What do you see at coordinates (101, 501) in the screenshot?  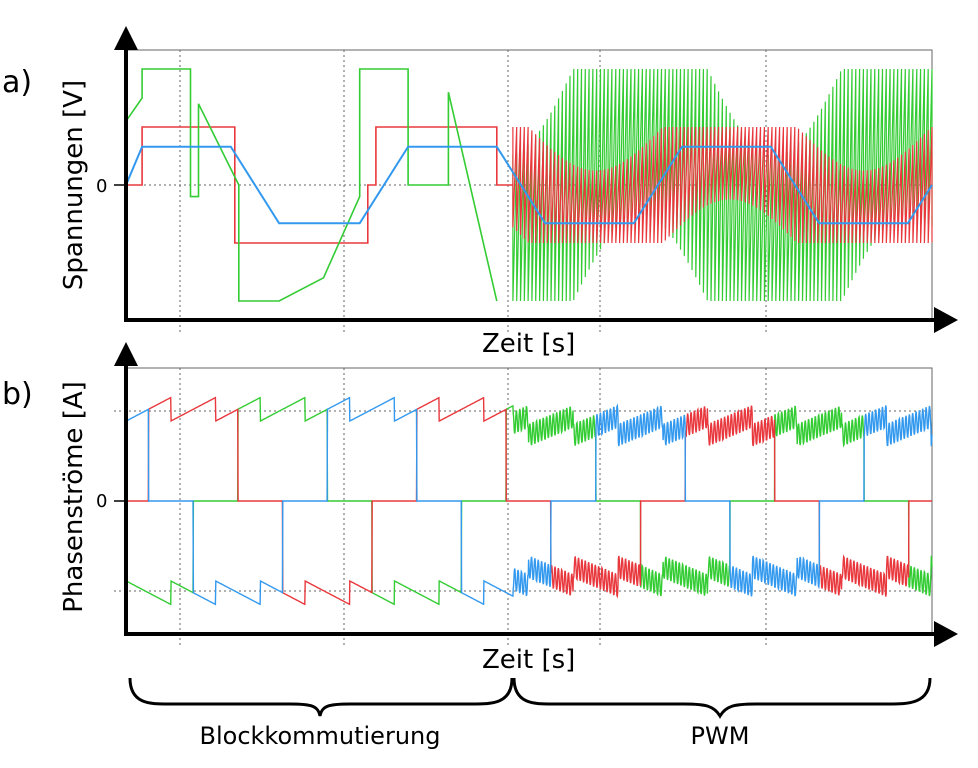 I see `panel-b-zero-tick: 0` at bounding box center [101, 501].